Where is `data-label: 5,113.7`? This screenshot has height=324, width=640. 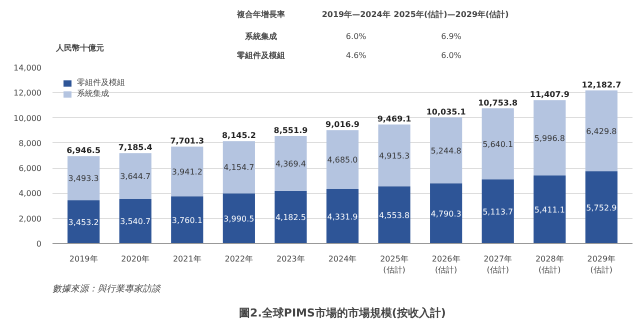 data-label: 5,113.7 is located at coordinates (498, 211).